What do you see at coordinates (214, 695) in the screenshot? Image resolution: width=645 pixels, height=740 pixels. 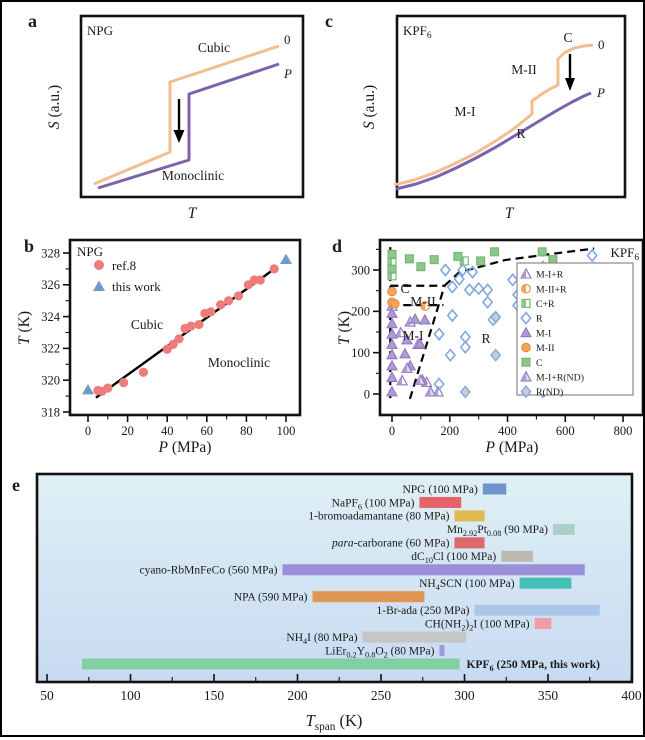 I see `x-tick-label: 150` at bounding box center [214, 695].